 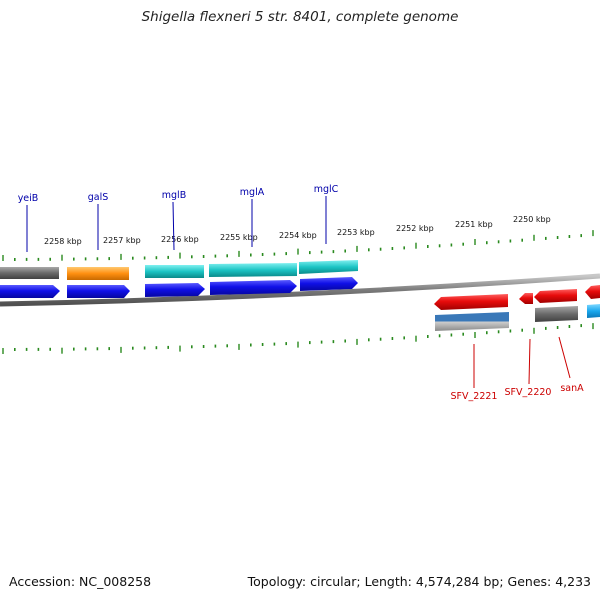 What do you see at coordinates (517, 317) in the screenshot?
I see `feature-track-bottom` at bounding box center [517, 317].